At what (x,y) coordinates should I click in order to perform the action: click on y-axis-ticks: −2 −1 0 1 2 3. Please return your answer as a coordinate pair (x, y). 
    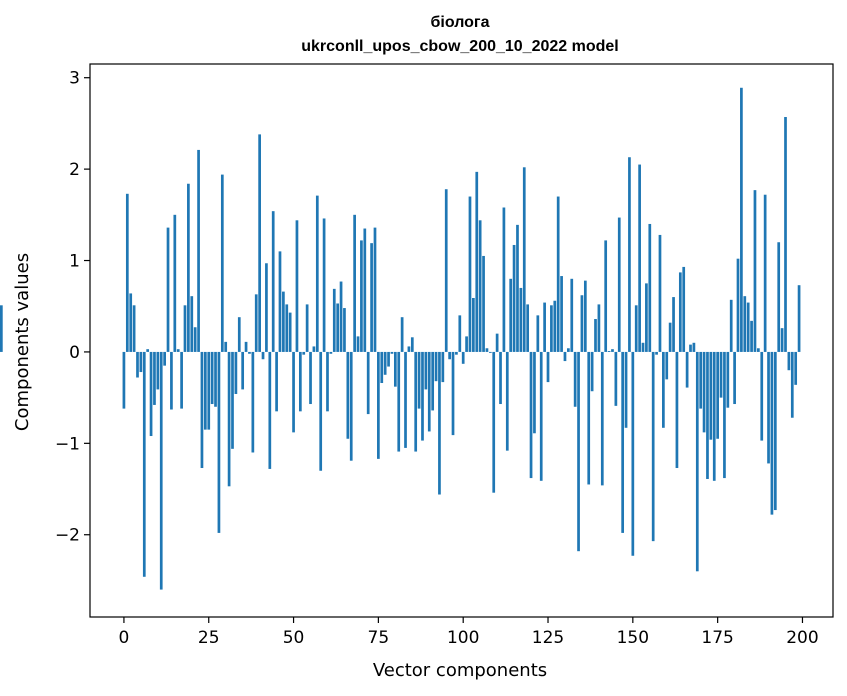
    Looking at the image, I should click on (72, 307).